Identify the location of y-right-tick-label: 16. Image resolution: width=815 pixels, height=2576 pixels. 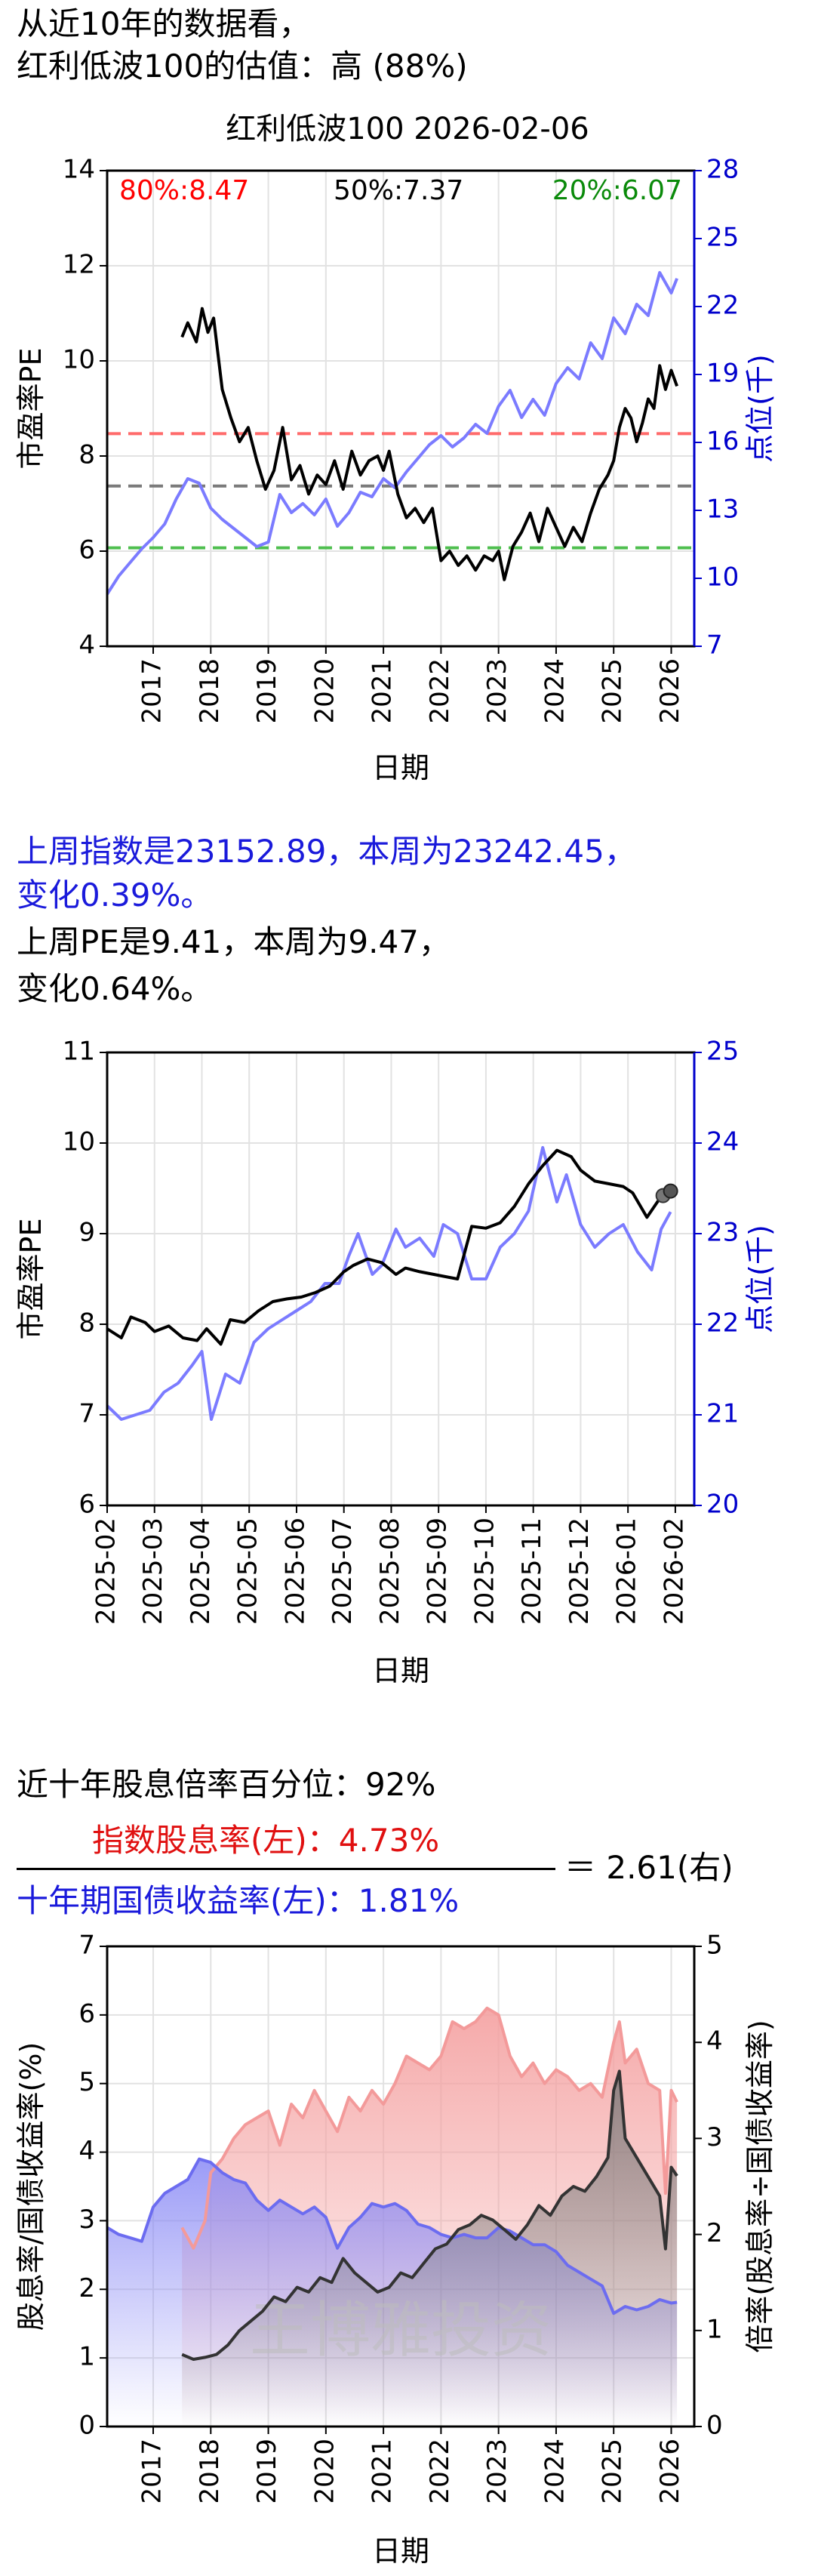
(722, 442).